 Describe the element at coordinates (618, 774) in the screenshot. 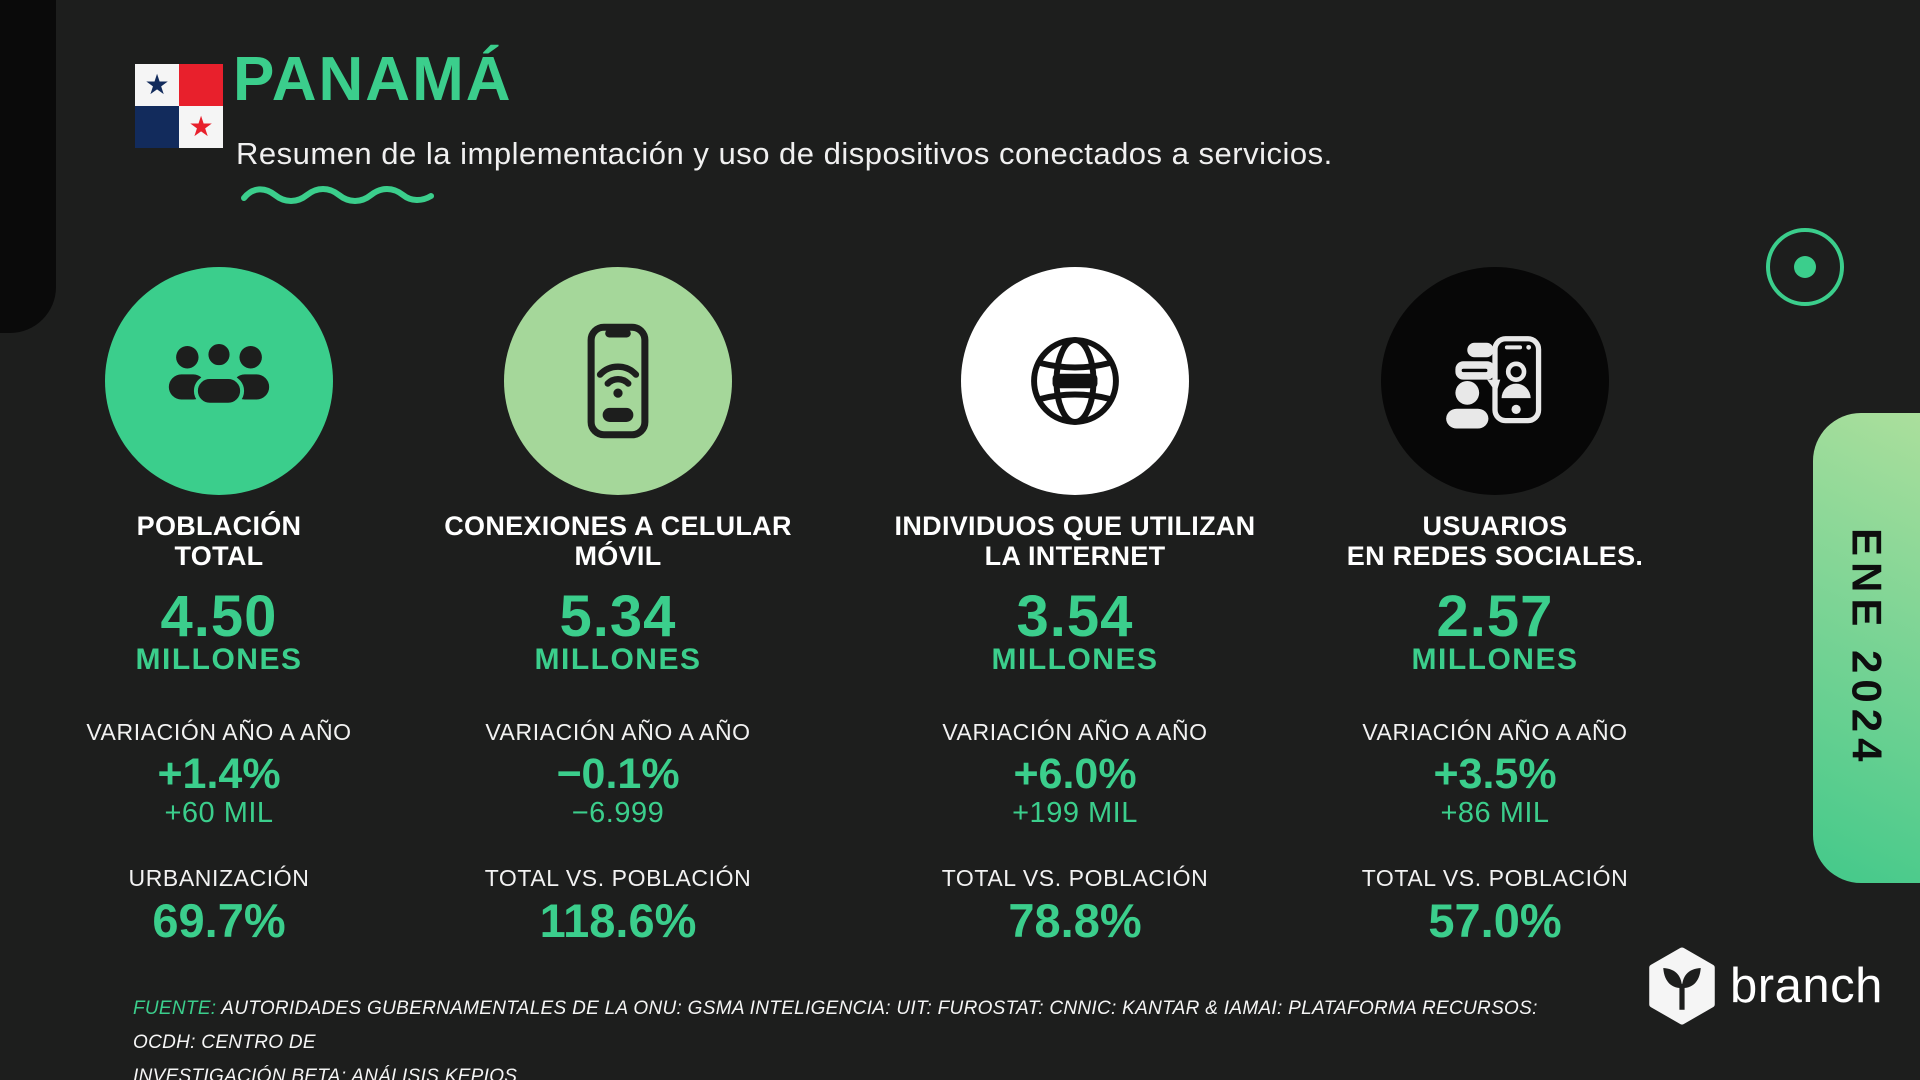

I see `stat-change-value: −0.1%` at that location.